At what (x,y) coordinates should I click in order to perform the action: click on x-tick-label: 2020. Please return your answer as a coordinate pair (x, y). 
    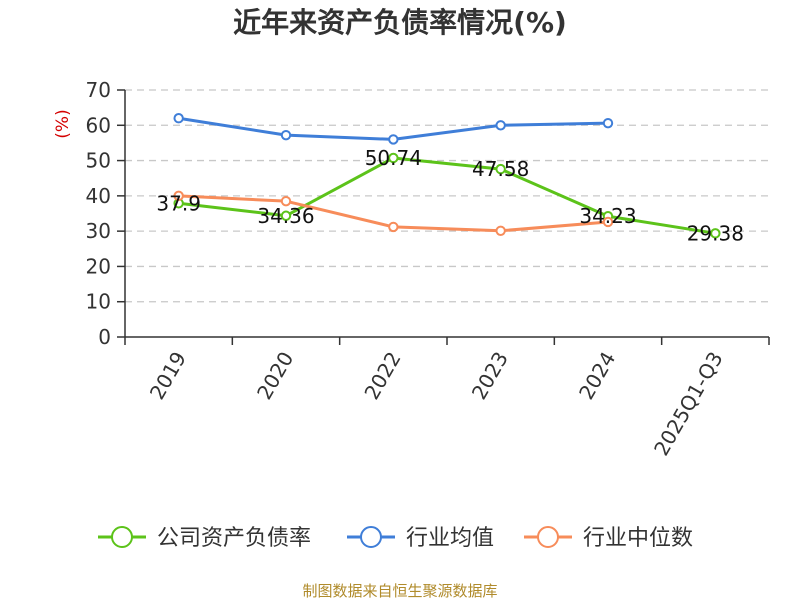
    Looking at the image, I should click on (275, 376).